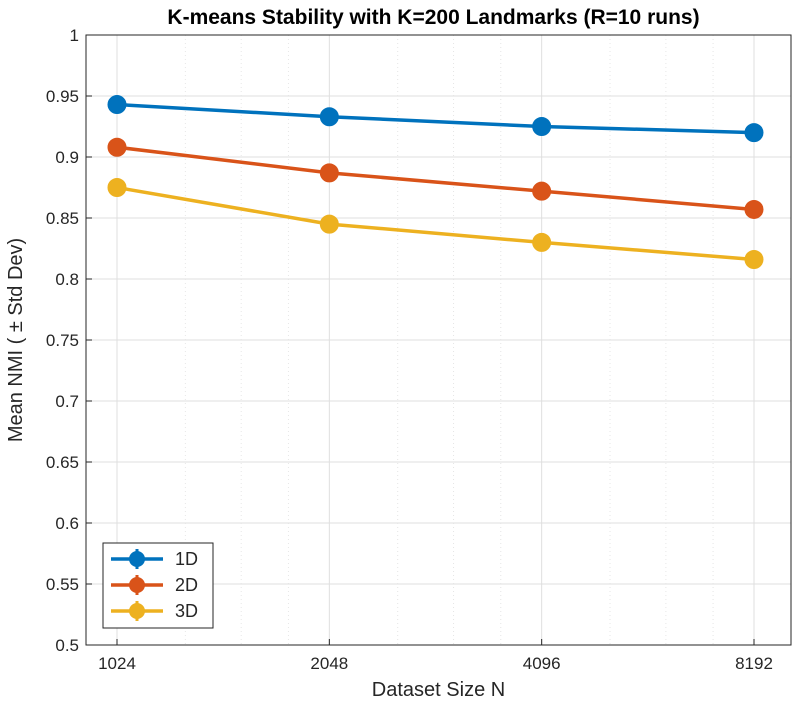  What do you see at coordinates (62, 462) in the screenshot?
I see `y-tick-label: 0.65` at bounding box center [62, 462].